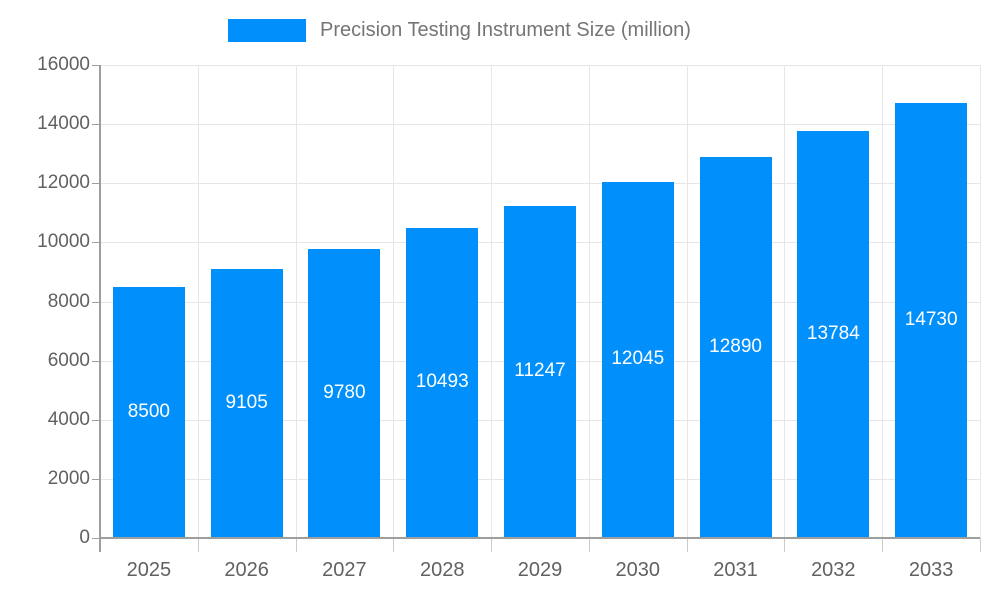  I want to click on y-axis-tick-label: 16000, so click(63, 64).